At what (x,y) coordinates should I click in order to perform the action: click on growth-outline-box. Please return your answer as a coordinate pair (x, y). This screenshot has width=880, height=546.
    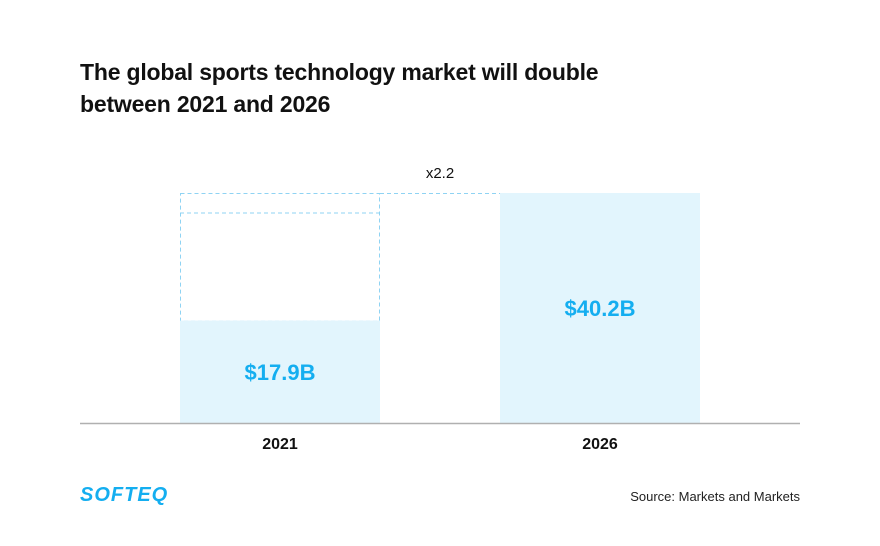
    Looking at the image, I should click on (280, 257).